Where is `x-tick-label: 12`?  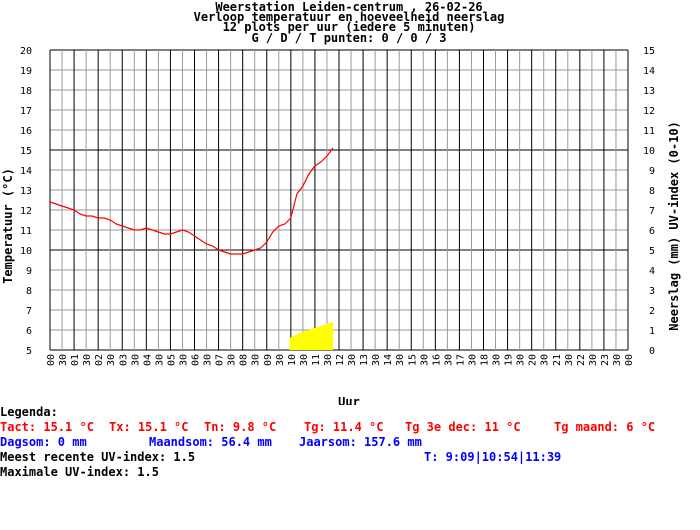
x-tick-label: 12 is located at coordinates (340, 360).